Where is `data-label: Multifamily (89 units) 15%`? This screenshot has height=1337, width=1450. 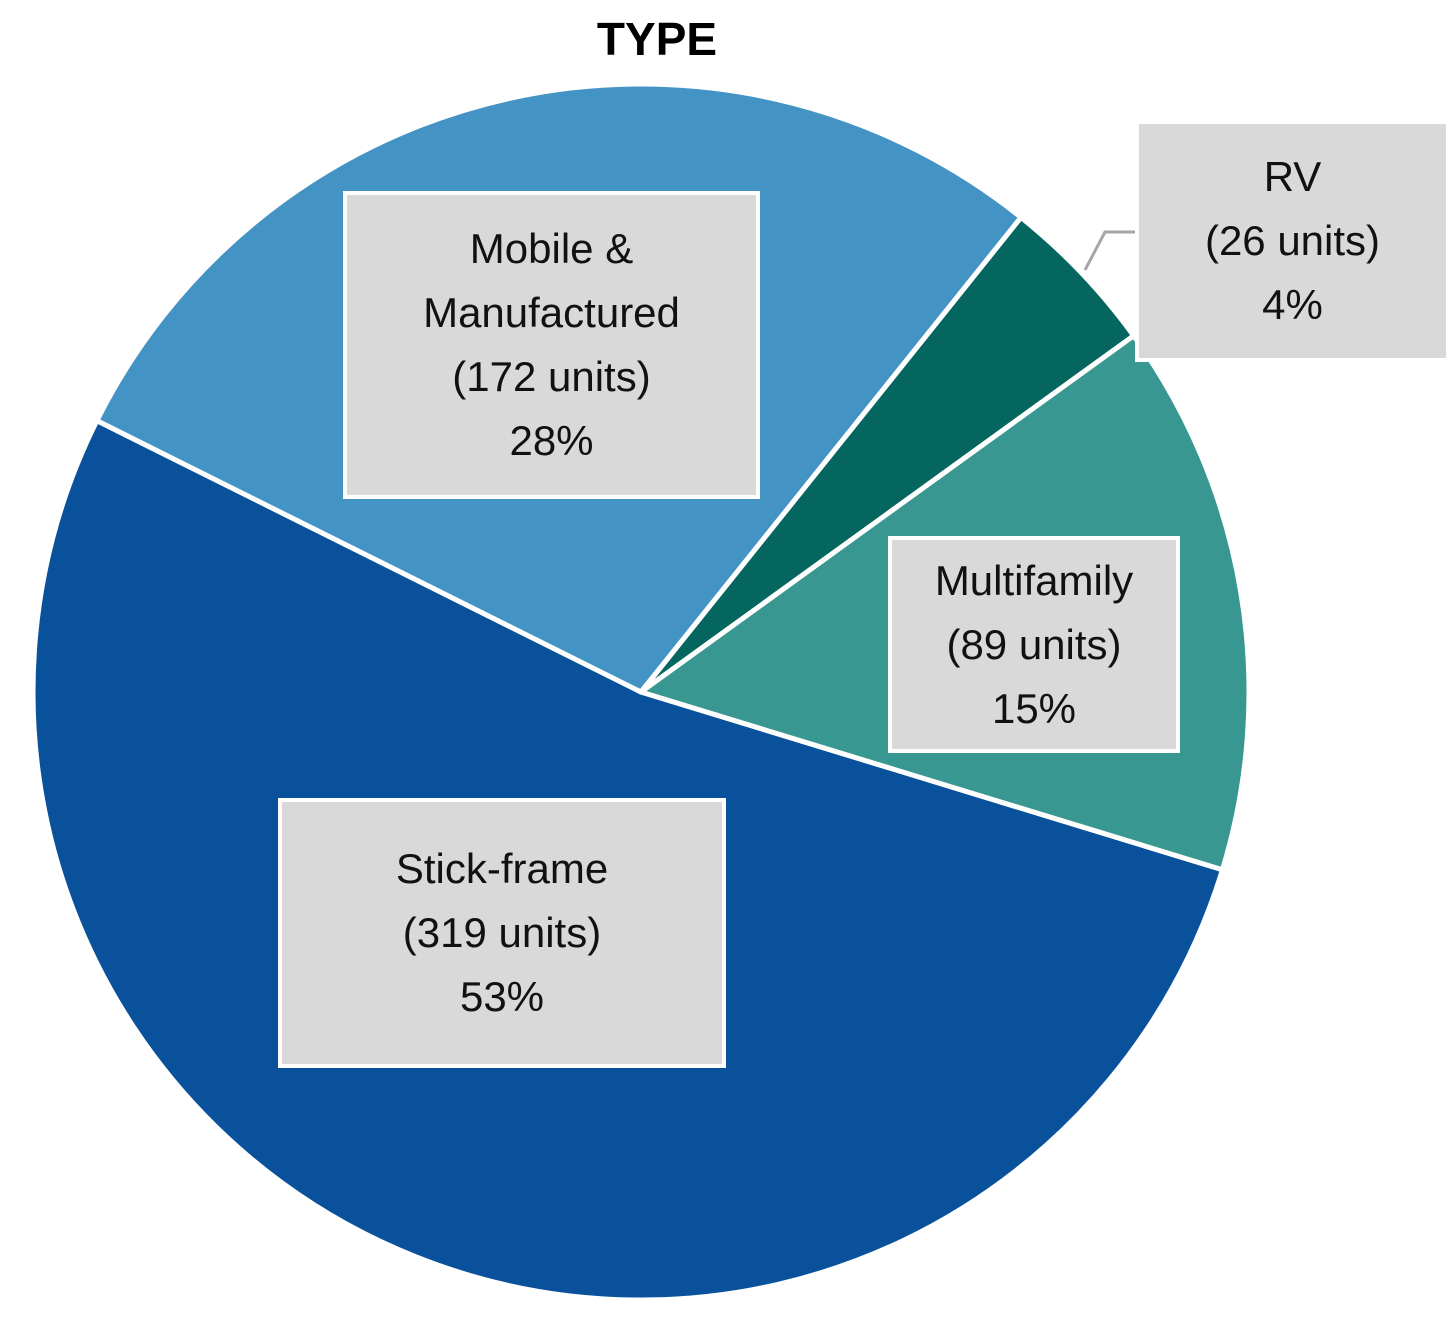
data-label: Multifamily (89 units) 15% is located at coordinates (1034, 644).